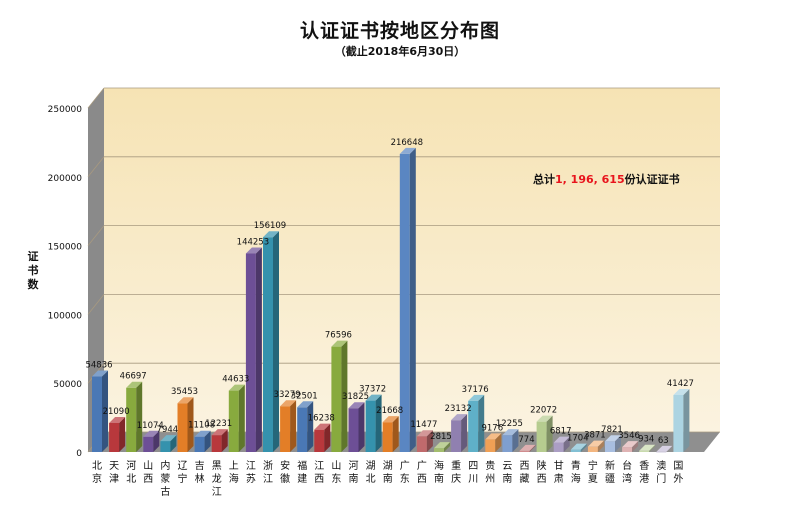  I want to click on data-label: 46697, so click(133, 377).